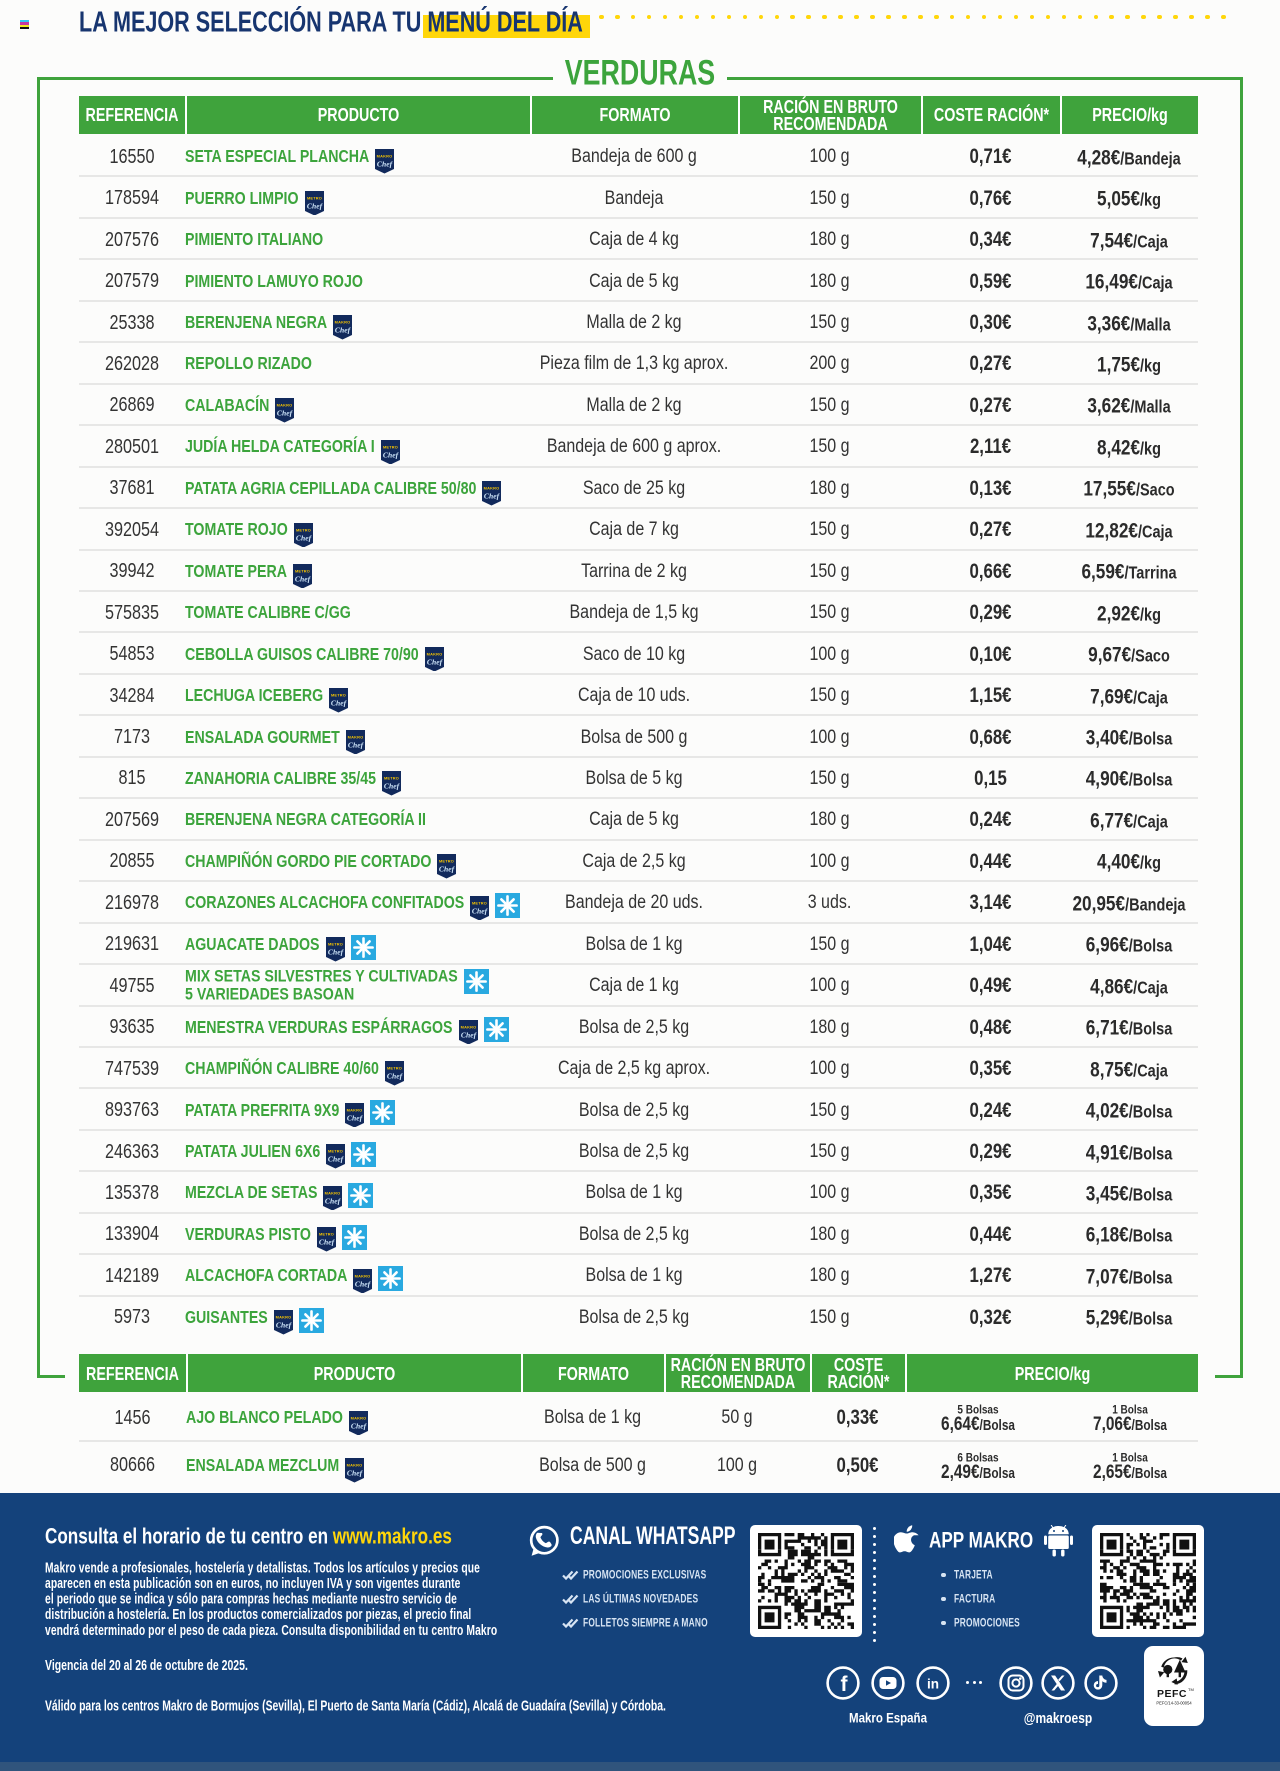  I want to click on svg-text: TM, so click(1191, 1689).